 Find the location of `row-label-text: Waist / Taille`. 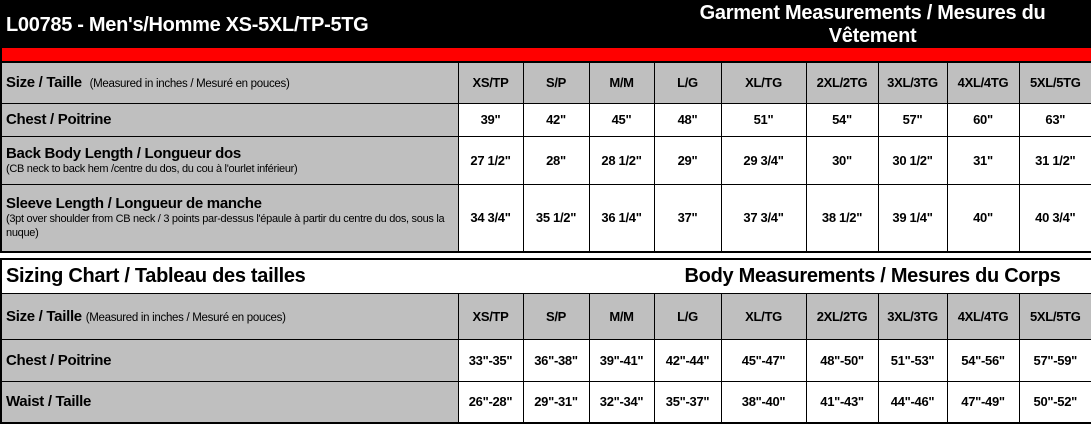

row-label-text: Waist / Taille is located at coordinates (48, 402).